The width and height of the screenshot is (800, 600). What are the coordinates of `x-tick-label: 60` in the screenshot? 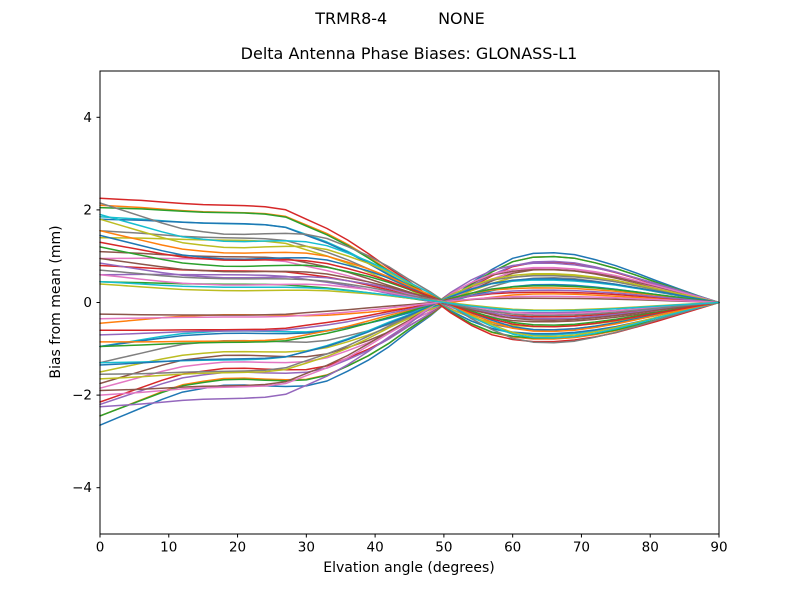 It's located at (512, 548).